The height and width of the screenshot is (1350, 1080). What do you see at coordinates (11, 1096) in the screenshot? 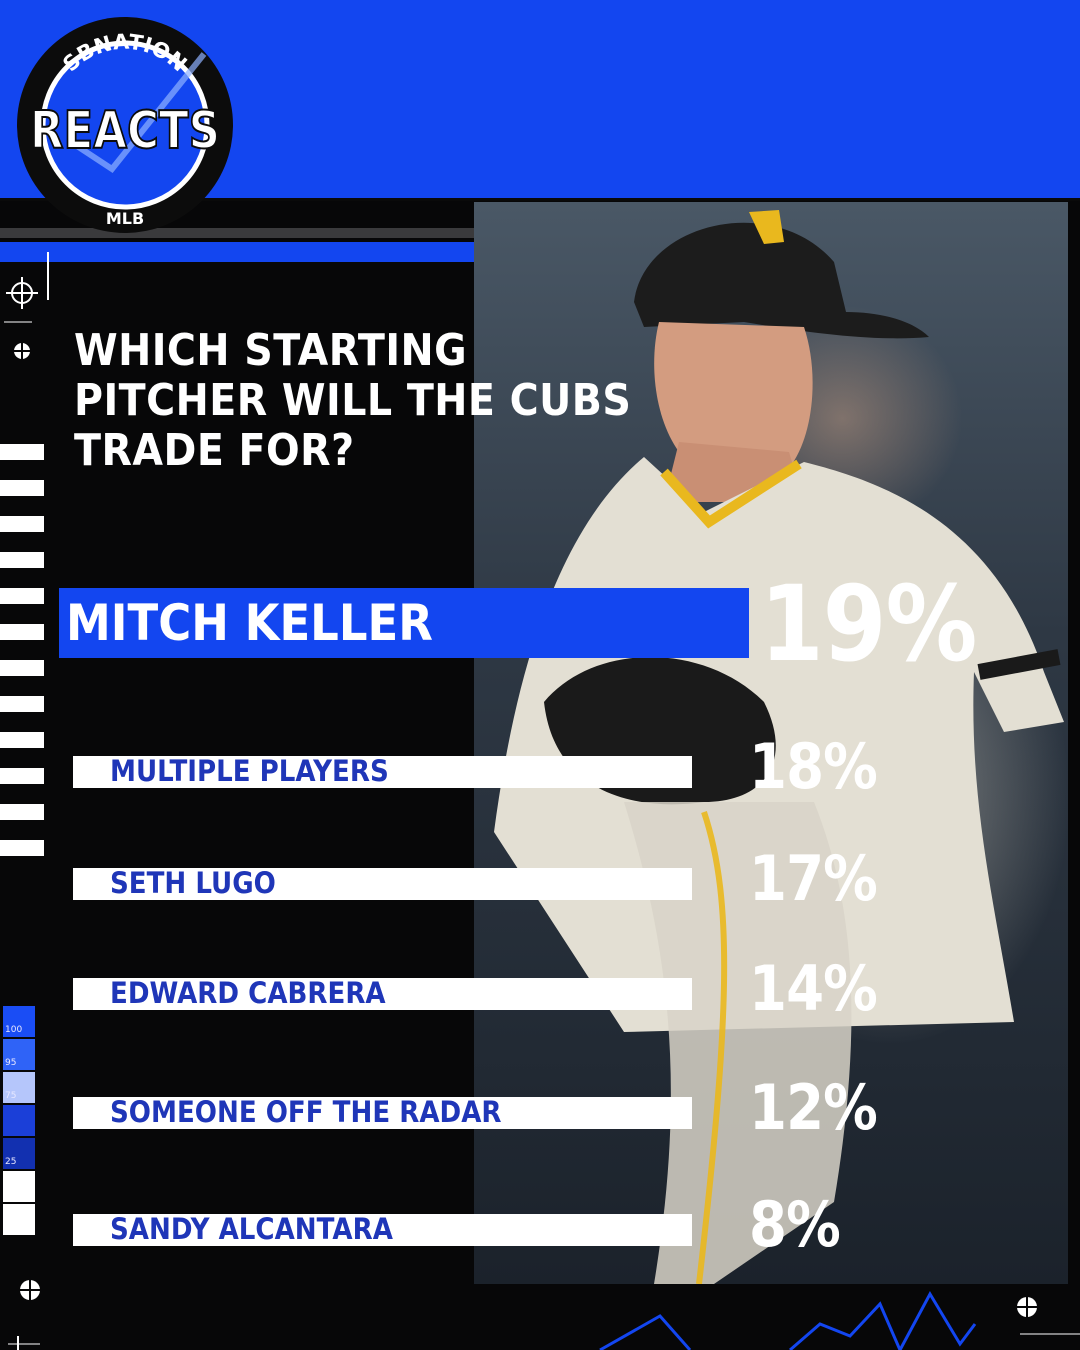
I see `scale-label: 75` at bounding box center [11, 1096].